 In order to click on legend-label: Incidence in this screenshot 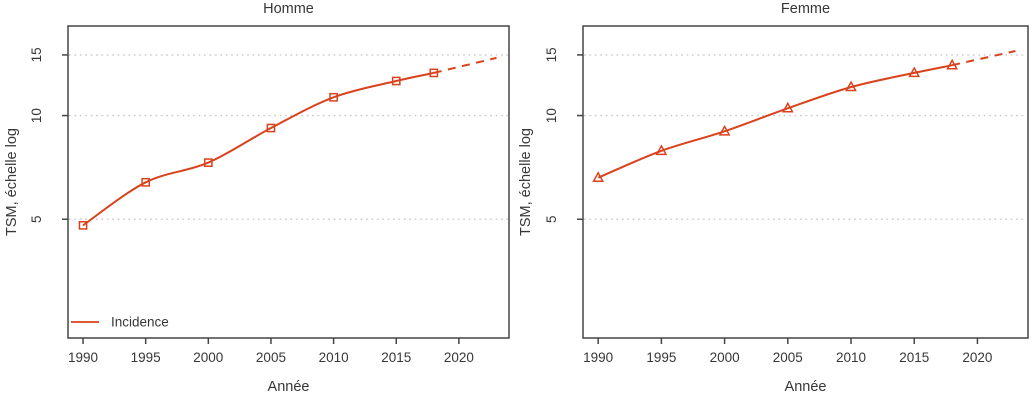, I will do `click(140, 322)`.